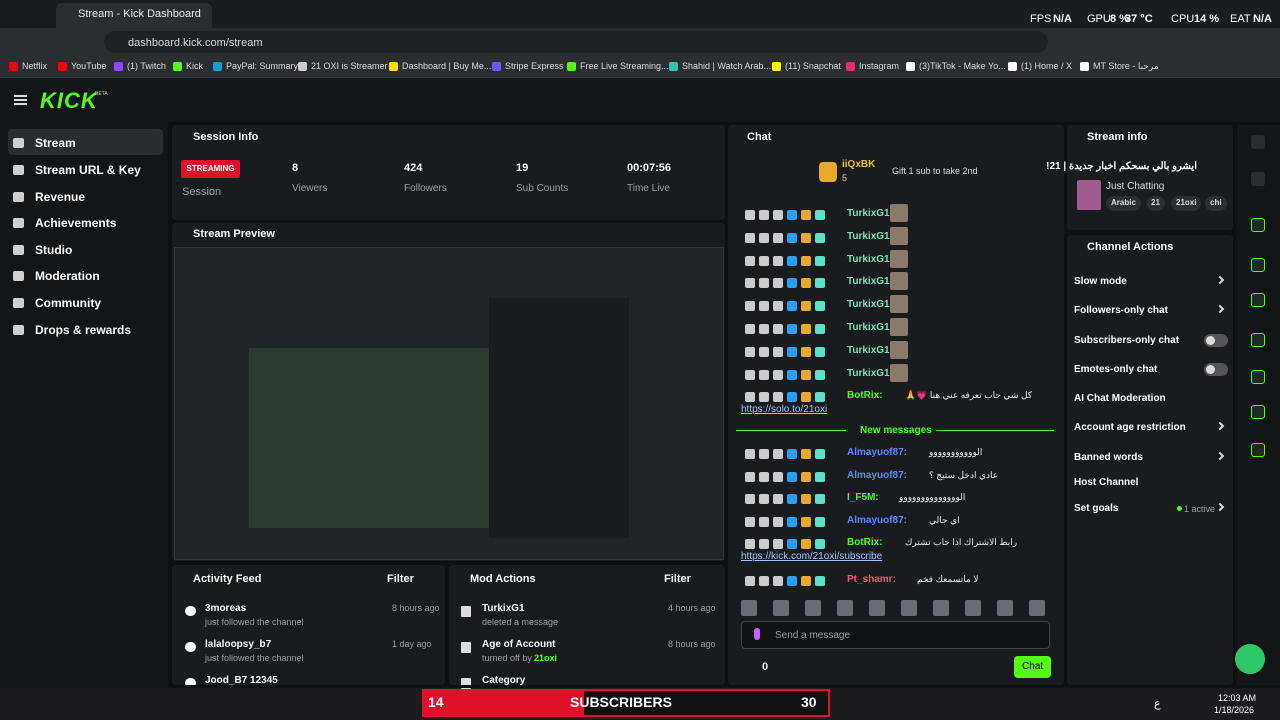 This screenshot has width=1280, height=720. I want to click on new-messages: New messages, so click(896, 430).